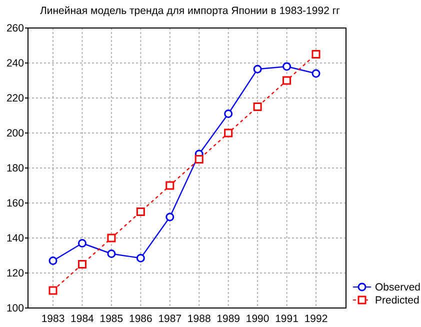 The width and height of the screenshot is (421, 327). What do you see at coordinates (15, 204) in the screenshot?
I see `y-tick-label: 160` at bounding box center [15, 204].